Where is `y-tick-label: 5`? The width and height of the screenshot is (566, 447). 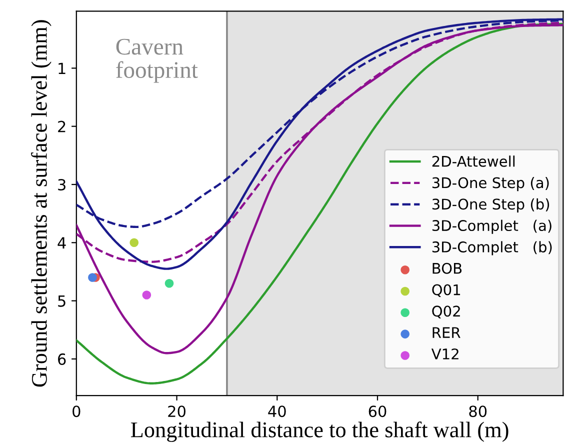 y-tick-label: 5 is located at coordinates (62, 301).